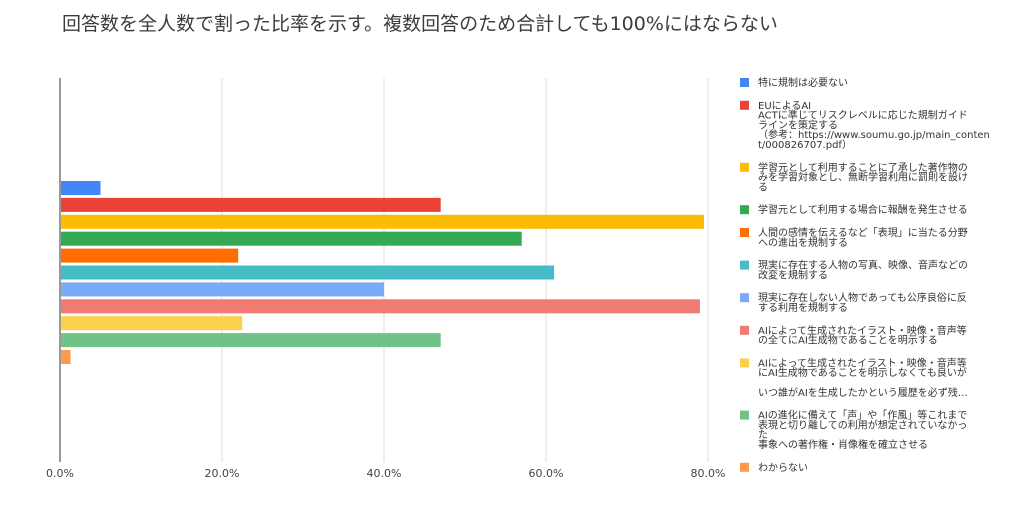 The width and height of the screenshot is (1010, 512). Describe the element at coordinates (863, 232) in the screenshot. I see `legend-label: 人間の感情を伝えるなど「表現」に当たる分野` at that location.